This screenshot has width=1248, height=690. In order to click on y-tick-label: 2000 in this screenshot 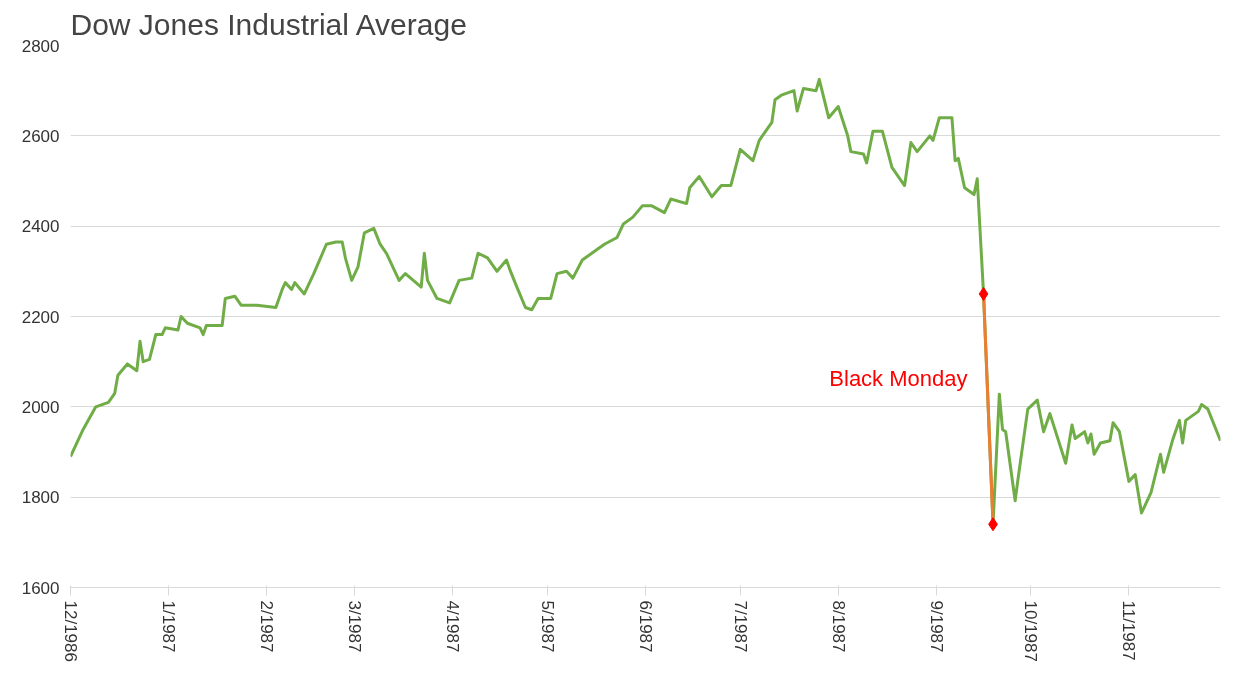, I will do `click(40, 407)`.